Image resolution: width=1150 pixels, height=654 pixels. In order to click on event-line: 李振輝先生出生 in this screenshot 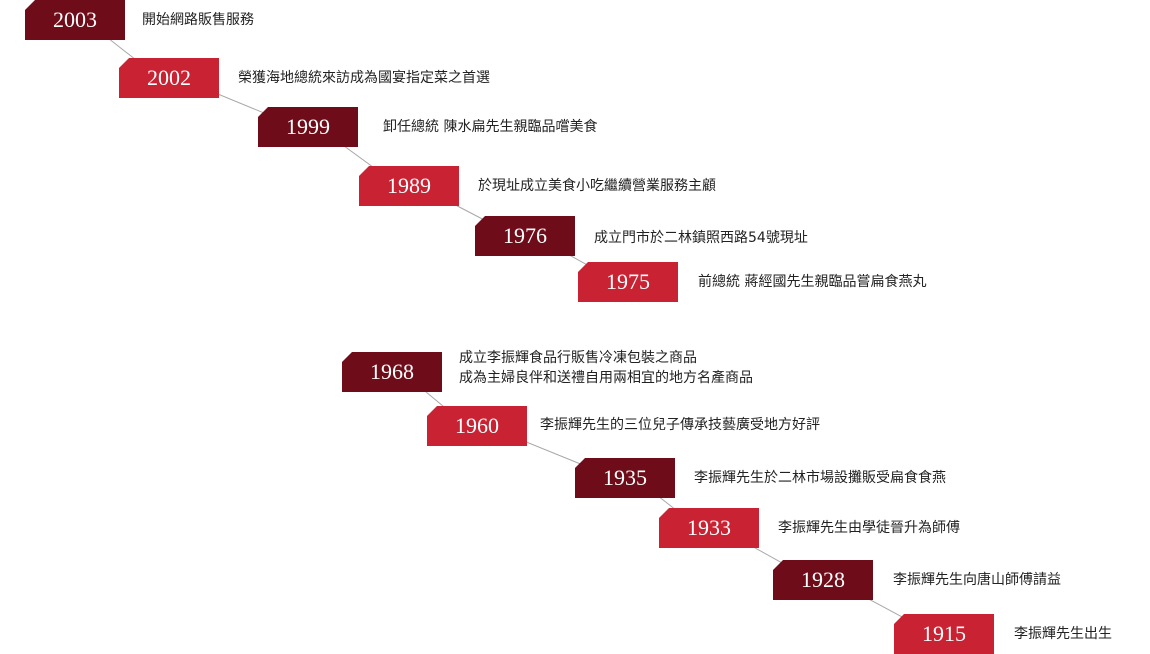, I will do `click(1063, 634)`.